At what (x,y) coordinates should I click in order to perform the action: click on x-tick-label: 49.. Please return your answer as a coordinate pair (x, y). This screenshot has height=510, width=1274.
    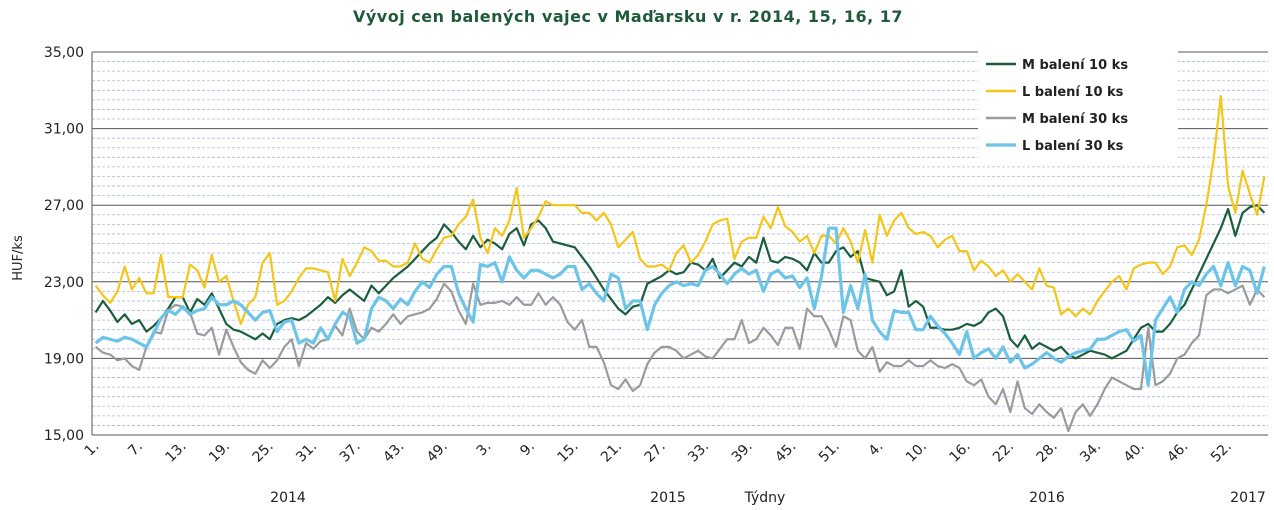
    Looking at the image, I should click on (437, 452).